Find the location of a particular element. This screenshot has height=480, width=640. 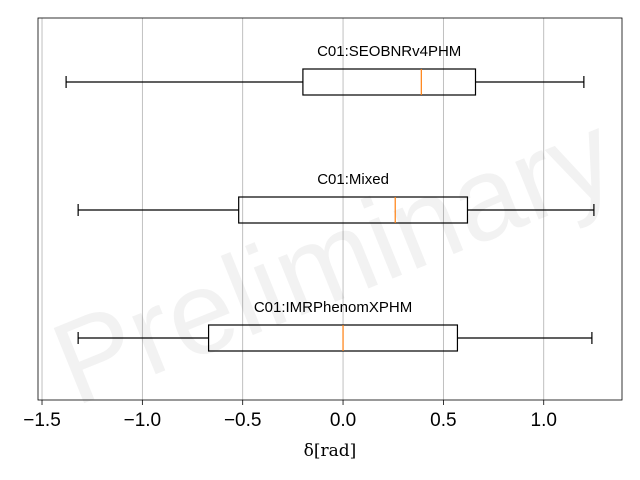

x-tick-label: 0.0 is located at coordinates (343, 420).